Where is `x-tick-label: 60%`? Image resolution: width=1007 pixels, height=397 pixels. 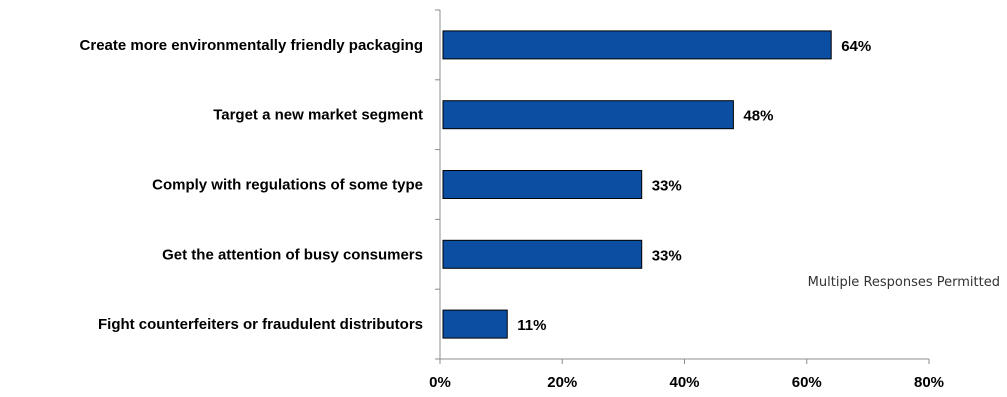 x-tick-label: 60% is located at coordinates (807, 382).